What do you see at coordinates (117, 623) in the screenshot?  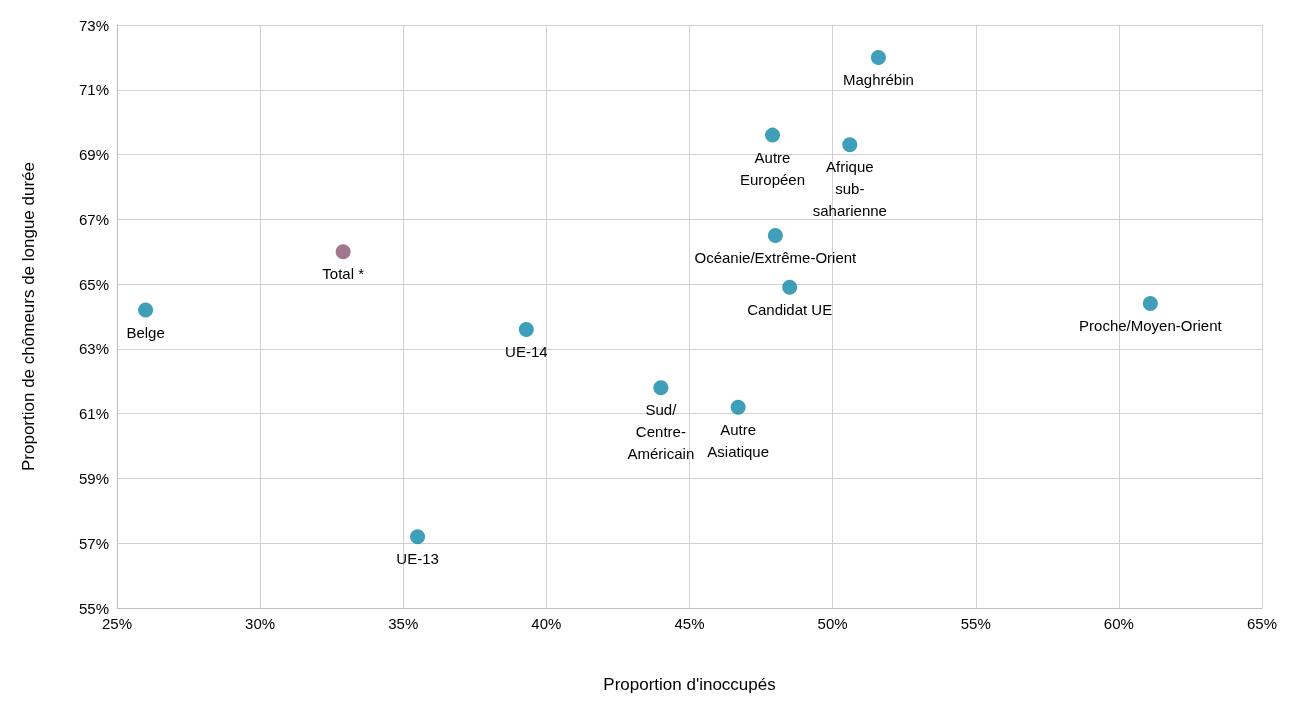 I see `x-tick-label: 25%` at bounding box center [117, 623].